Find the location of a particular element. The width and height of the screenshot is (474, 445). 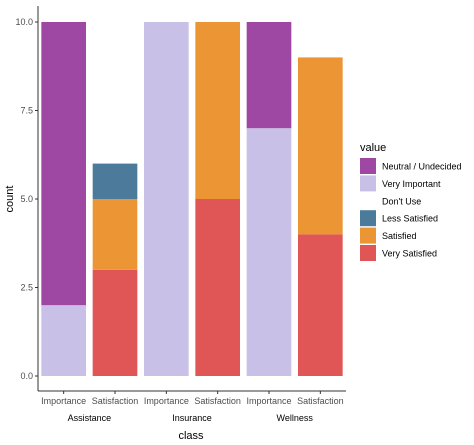

legend-swatch-satisfied is located at coordinates (368, 235).